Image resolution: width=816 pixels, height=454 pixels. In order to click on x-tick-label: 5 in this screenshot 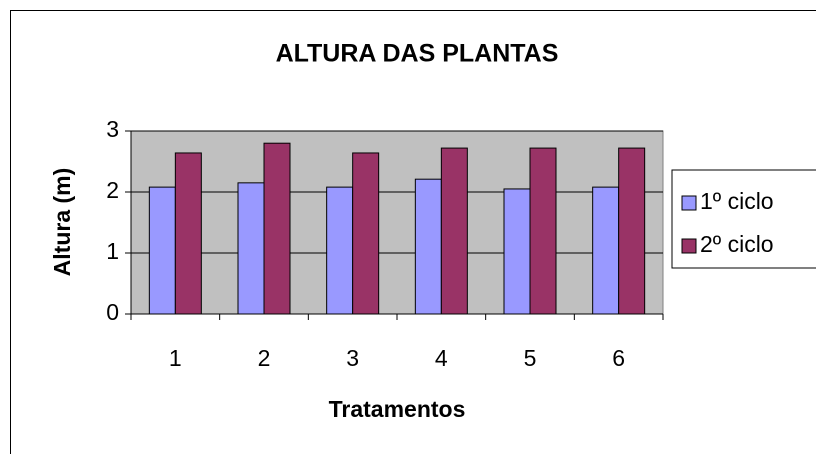, I will do `click(530, 358)`.